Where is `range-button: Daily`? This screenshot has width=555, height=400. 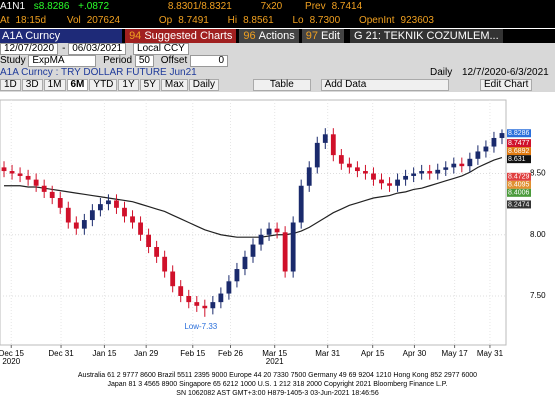
range-button: Daily is located at coordinates (204, 85).